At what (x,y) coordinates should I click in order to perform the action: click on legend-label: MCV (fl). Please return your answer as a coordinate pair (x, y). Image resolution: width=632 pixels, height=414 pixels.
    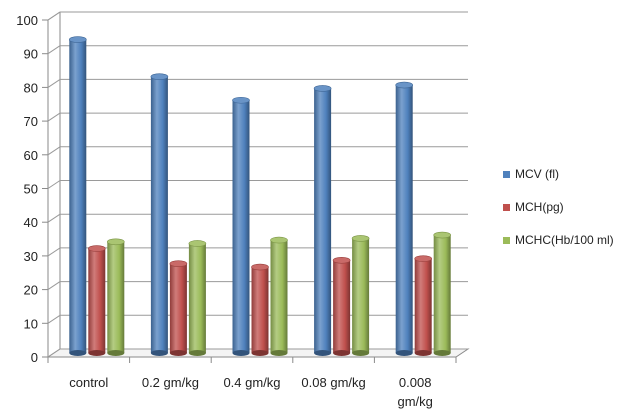
    Looking at the image, I should click on (537, 174).